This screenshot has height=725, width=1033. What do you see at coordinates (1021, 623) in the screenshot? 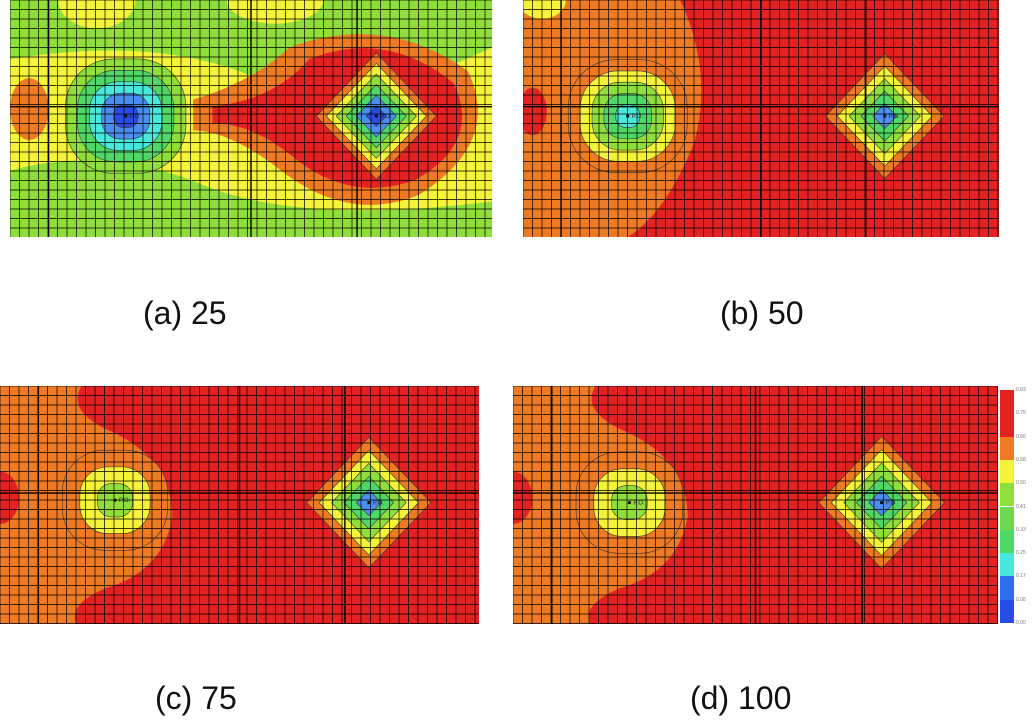
I see `legend-tick-label: 0.00` at bounding box center [1021, 623].